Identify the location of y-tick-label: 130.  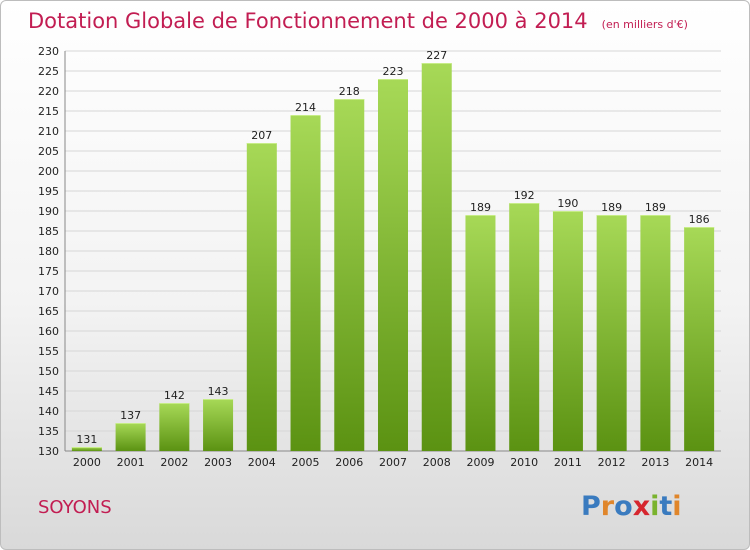
(48, 451).